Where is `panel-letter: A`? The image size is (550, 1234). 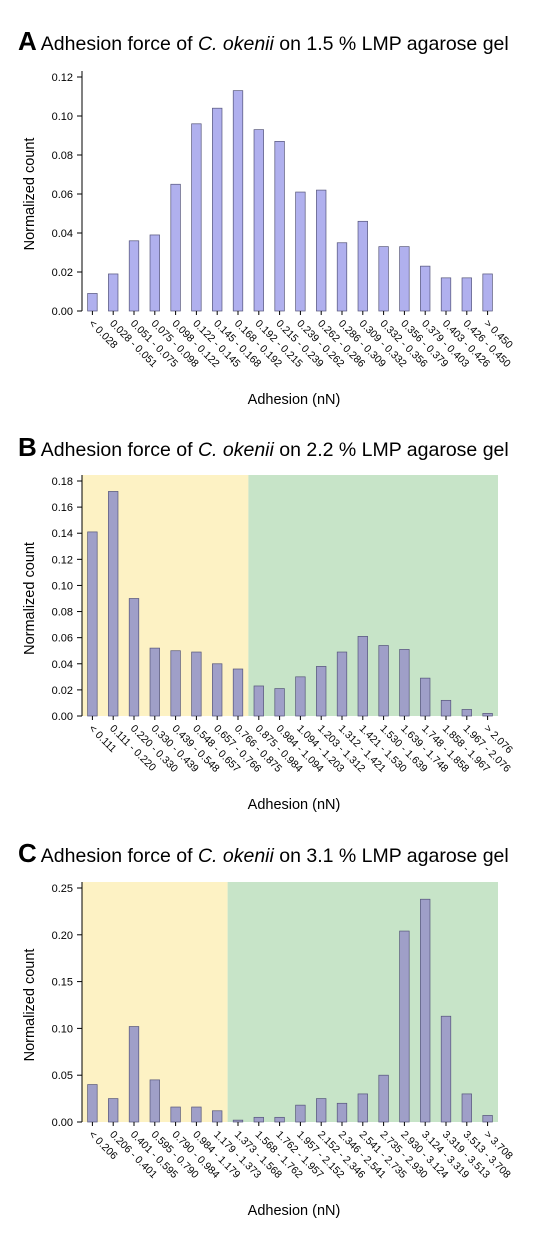
panel-letter: A is located at coordinates (27, 41).